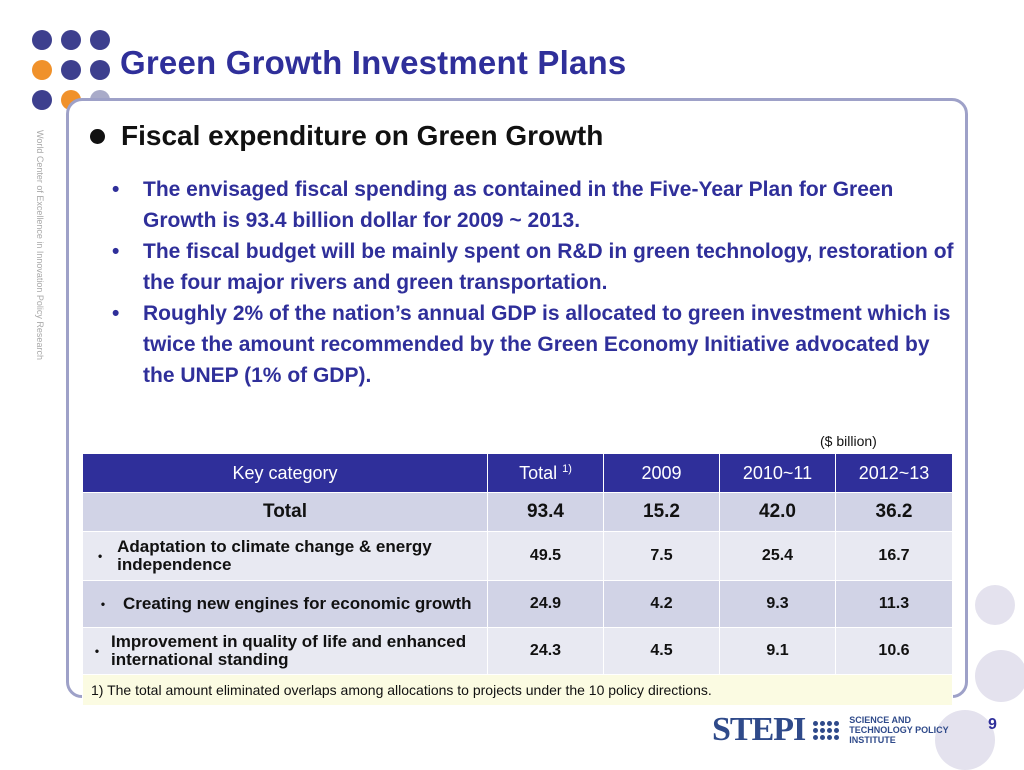 This screenshot has width=1024, height=770. I want to click on category-text: Creating new engines for economic growth, so click(297, 603).